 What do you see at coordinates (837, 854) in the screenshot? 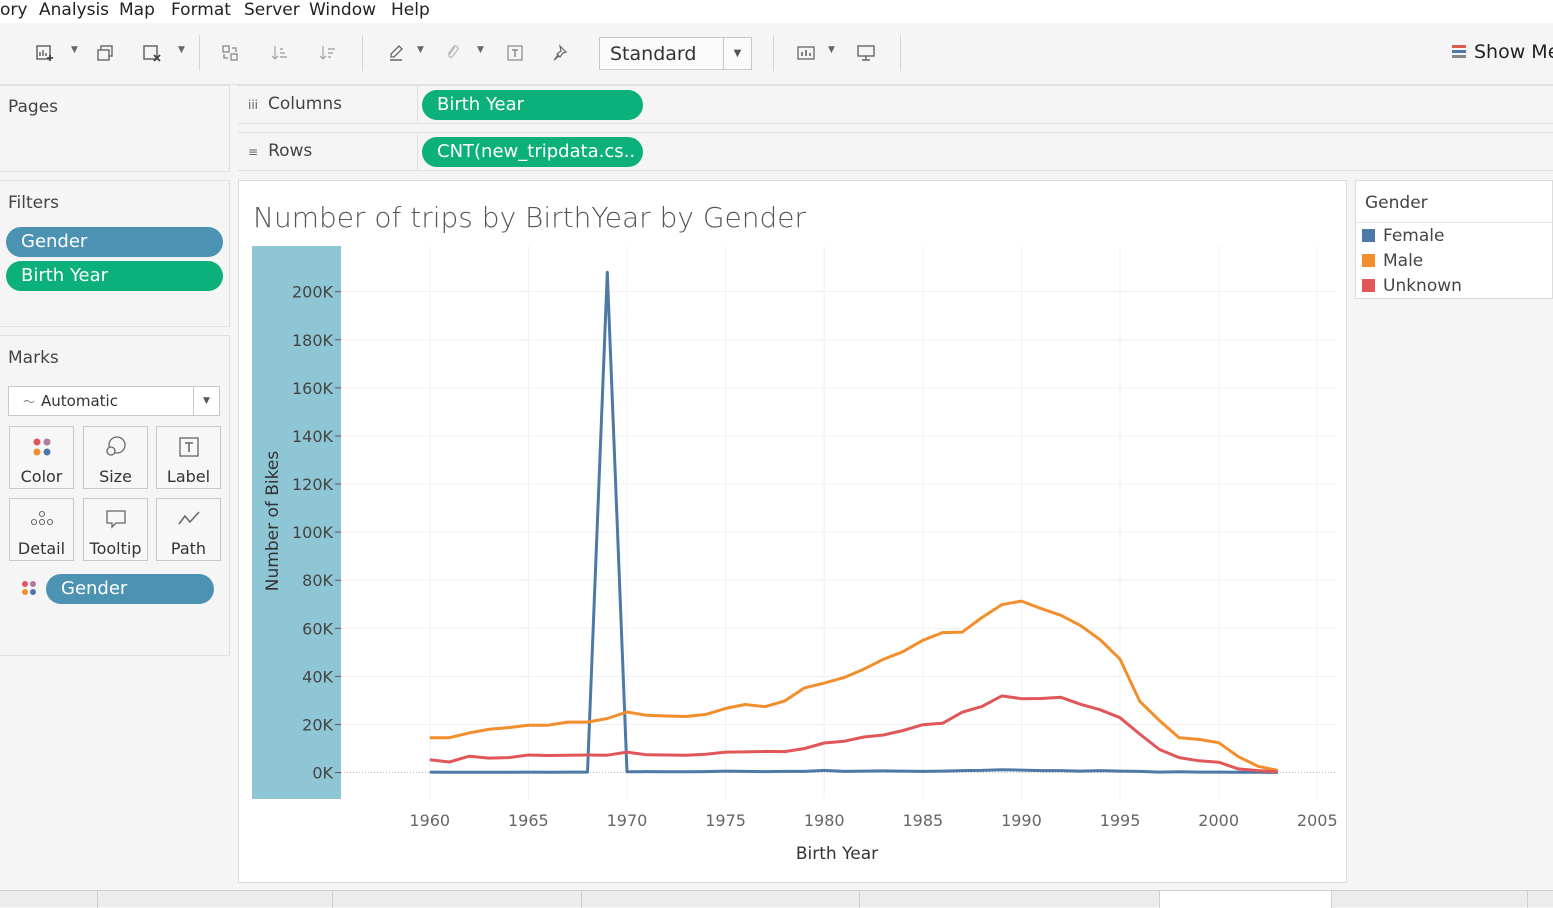
I see `x-axis-title: Birth Year` at bounding box center [837, 854].